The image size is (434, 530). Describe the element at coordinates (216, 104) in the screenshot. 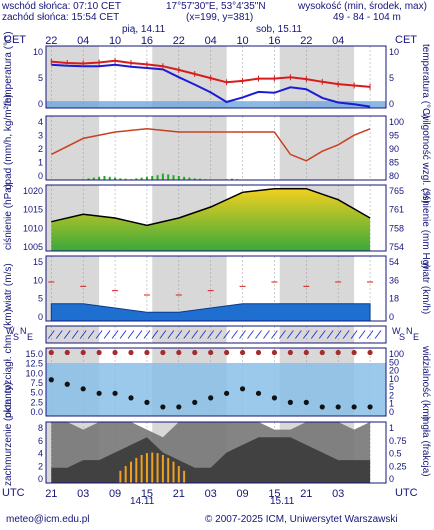

I see `temp-zero-band` at that location.